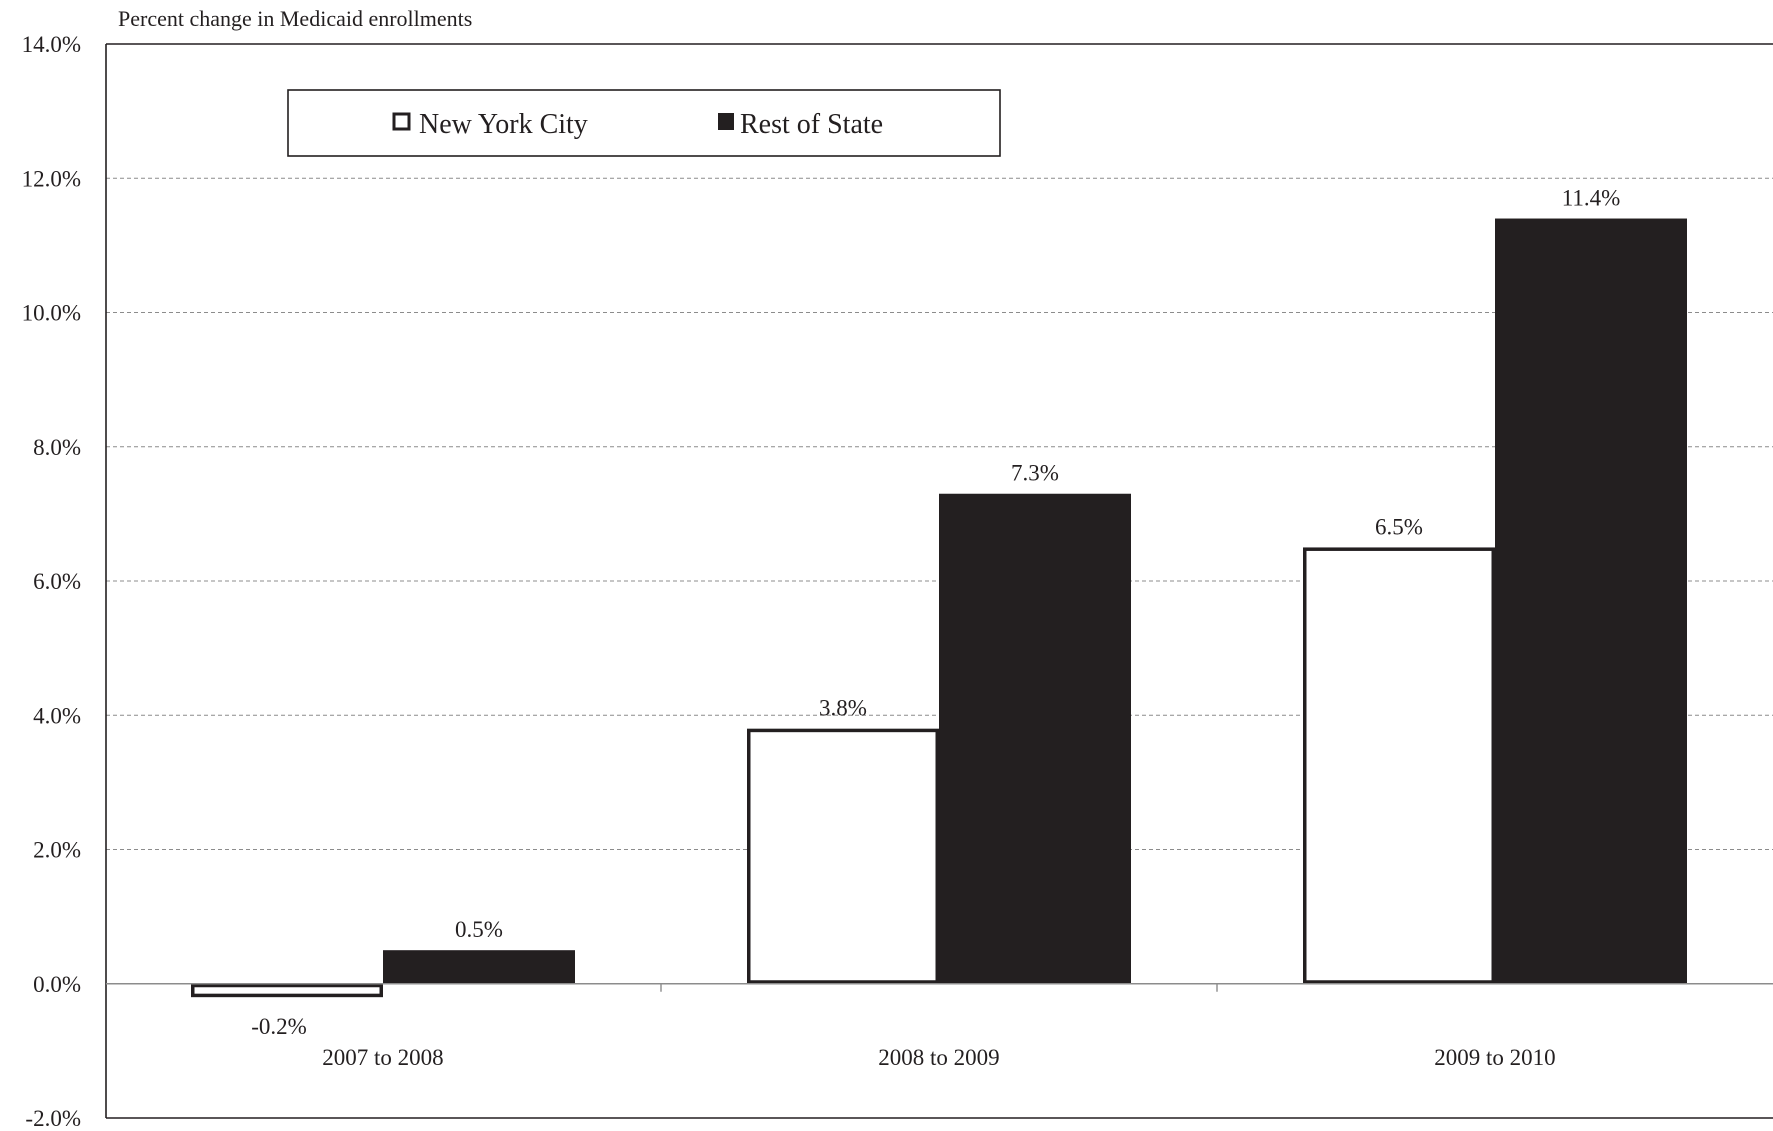 Image resolution: width=1773 pixels, height=1131 pixels. I want to click on legend-label-rest-of-state: Rest of State, so click(811, 124).